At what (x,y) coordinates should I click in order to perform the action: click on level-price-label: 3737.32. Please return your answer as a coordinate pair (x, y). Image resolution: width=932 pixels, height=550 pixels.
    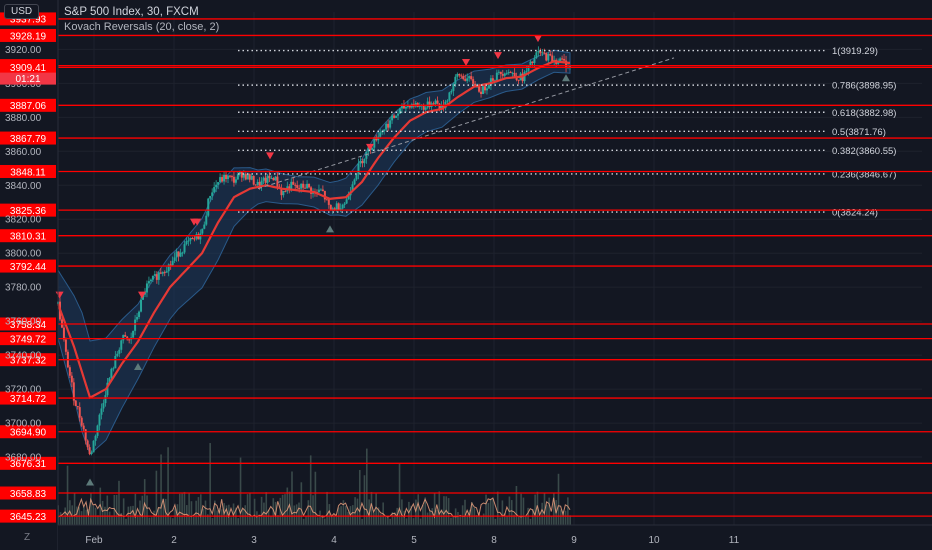
    Looking at the image, I should click on (28, 360).